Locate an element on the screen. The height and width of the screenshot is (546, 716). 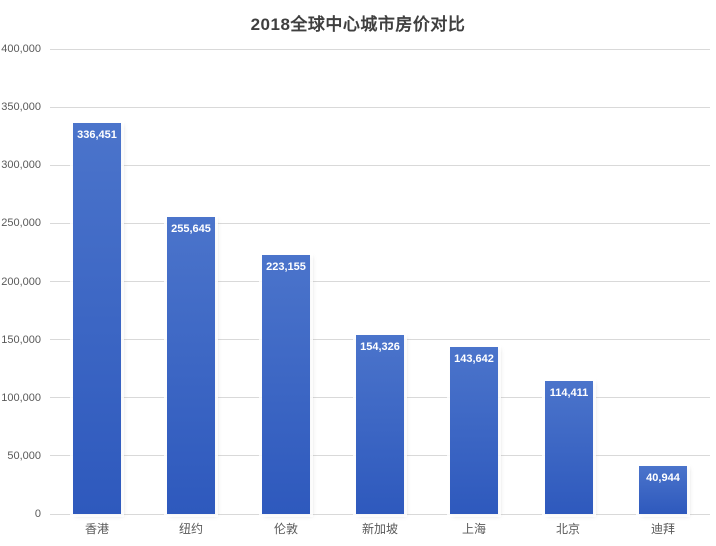
bar-data-label: 143,642 is located at coordinates (474, 359).